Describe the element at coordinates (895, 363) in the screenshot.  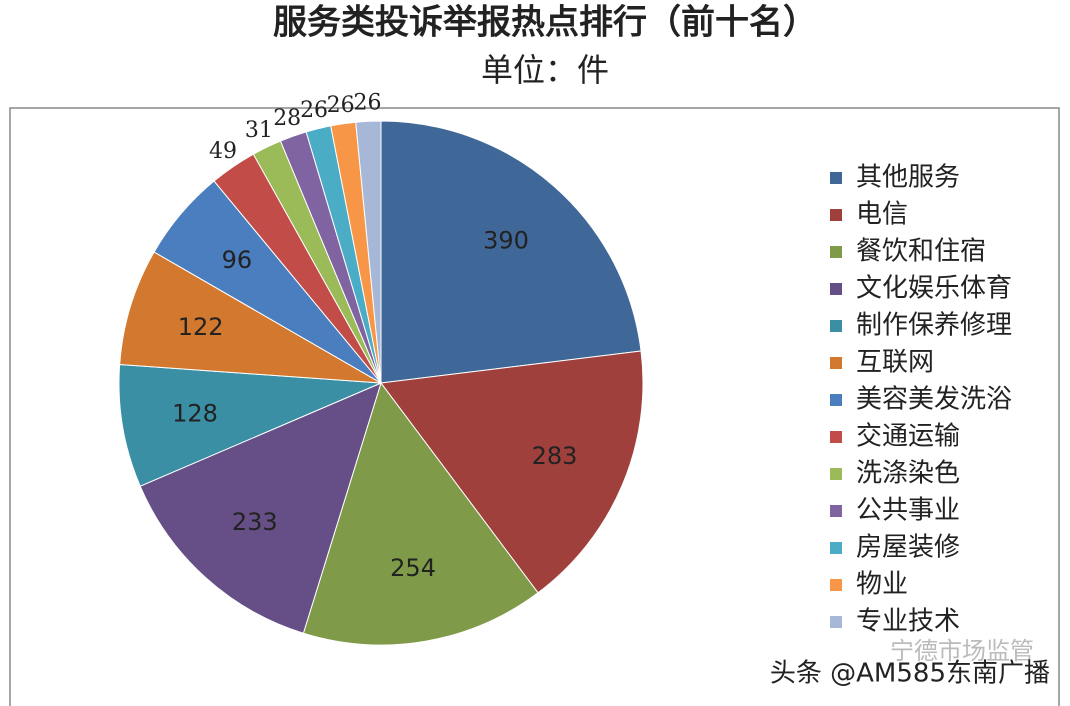
I see `legend-label: 互联网` at that location.